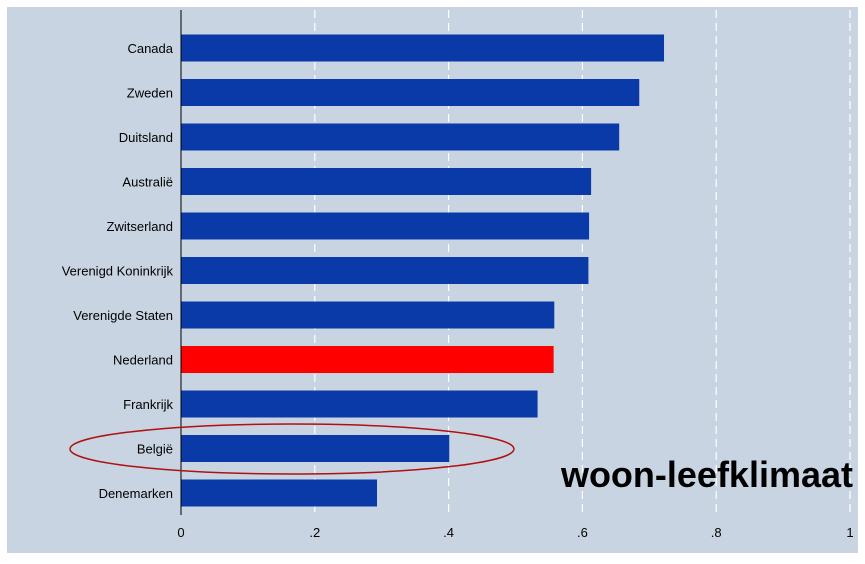 This screenshot has width=865, height=564. I want to click on category-label: Duitsland, so click(146, 137).